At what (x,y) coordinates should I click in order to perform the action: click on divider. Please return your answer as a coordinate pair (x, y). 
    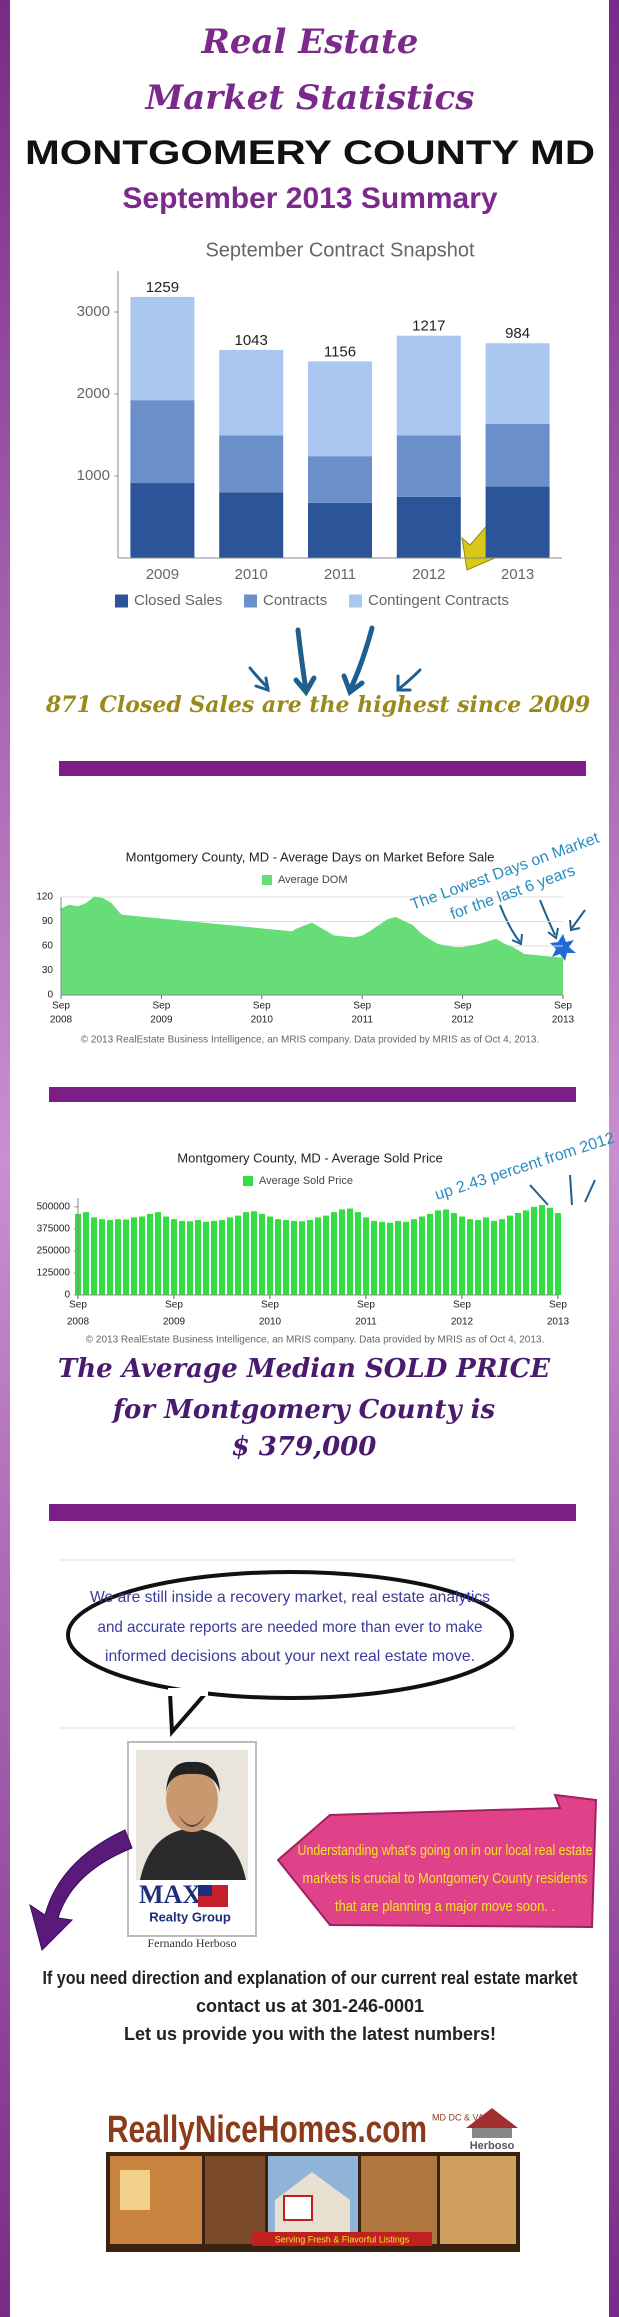
    Looking at the image, I should click on (322, 768).